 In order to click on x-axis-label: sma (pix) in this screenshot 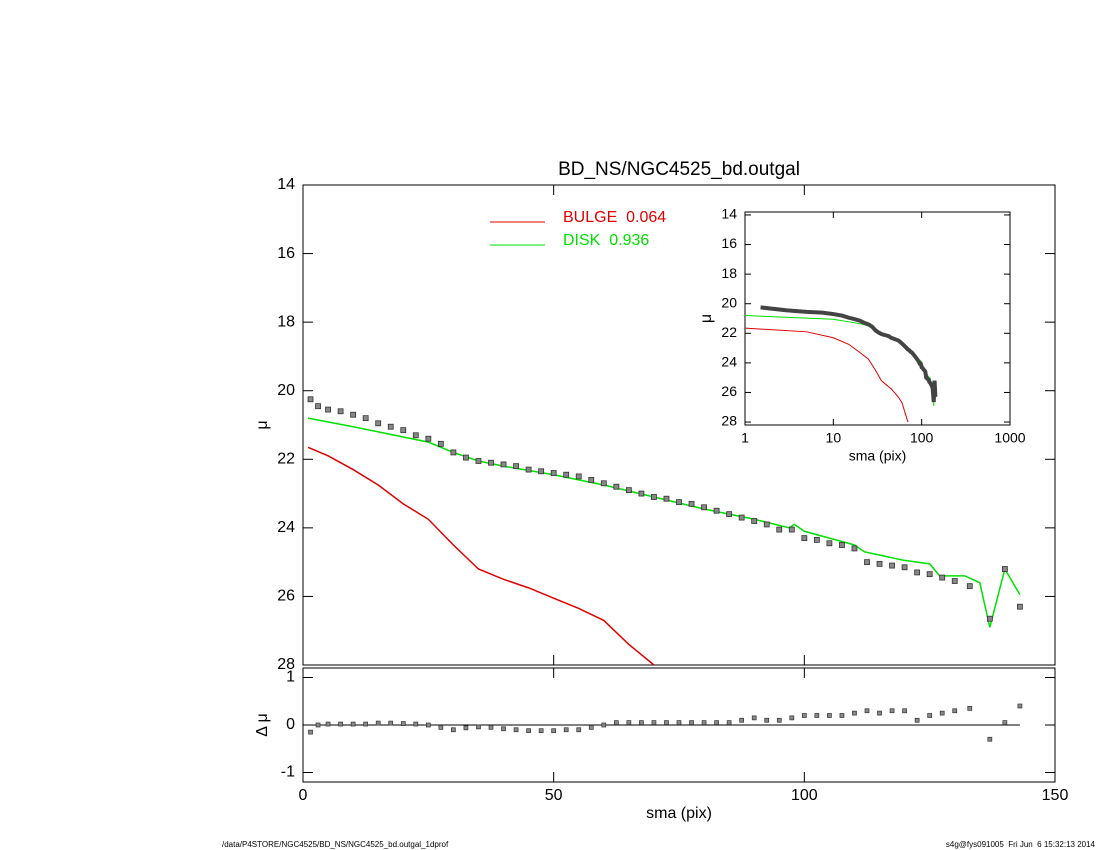, I will do `click(878, 456)`.